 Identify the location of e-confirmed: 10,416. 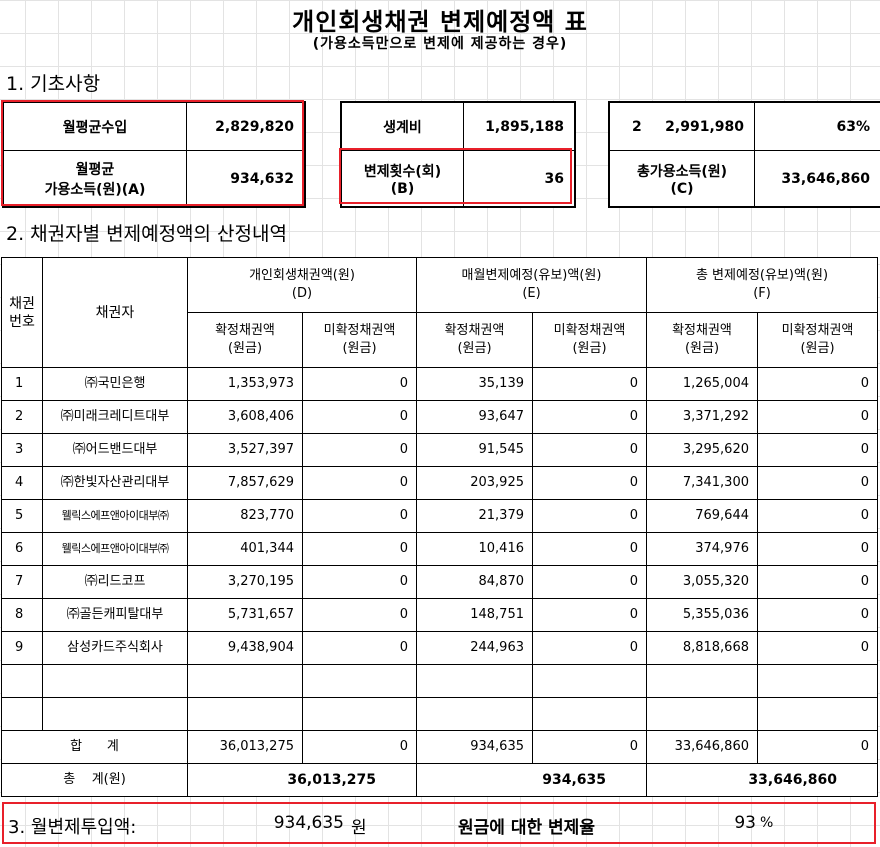
(474, 549).